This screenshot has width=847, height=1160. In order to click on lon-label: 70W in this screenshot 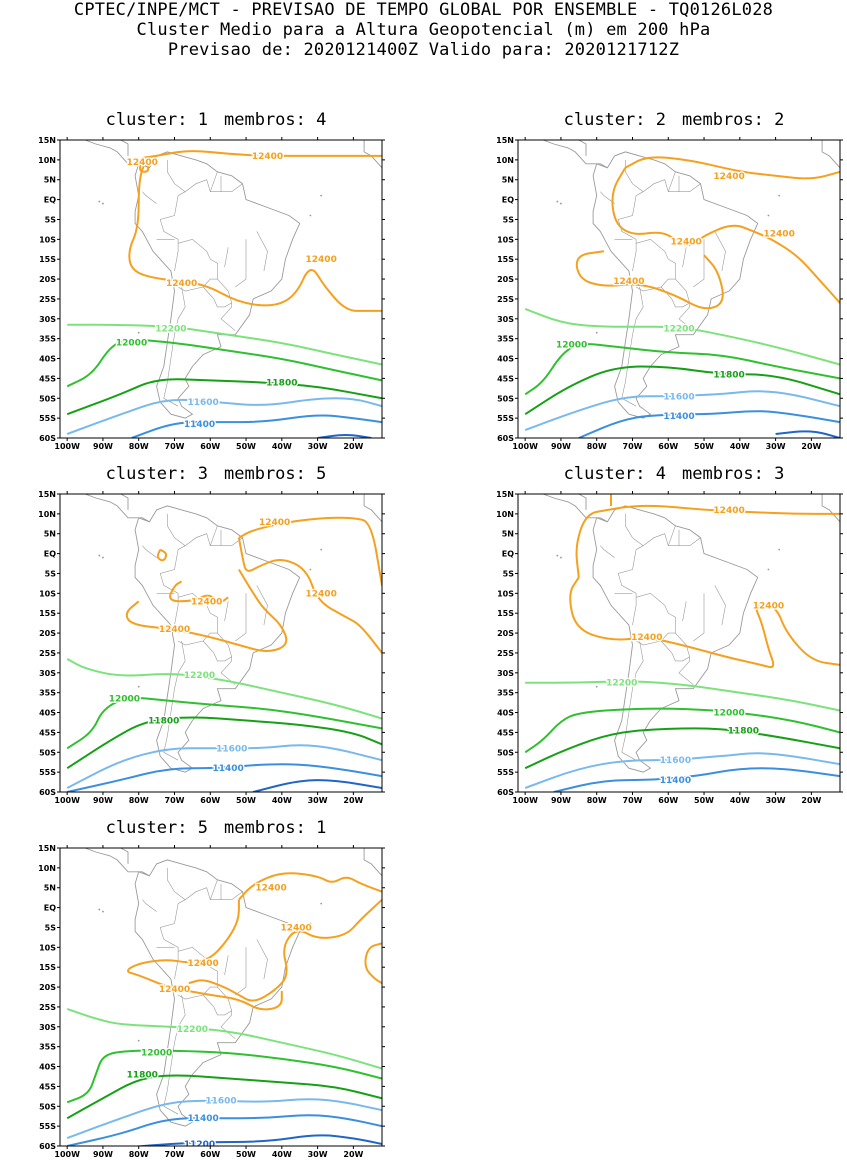, I will do `click(633, 446)`.